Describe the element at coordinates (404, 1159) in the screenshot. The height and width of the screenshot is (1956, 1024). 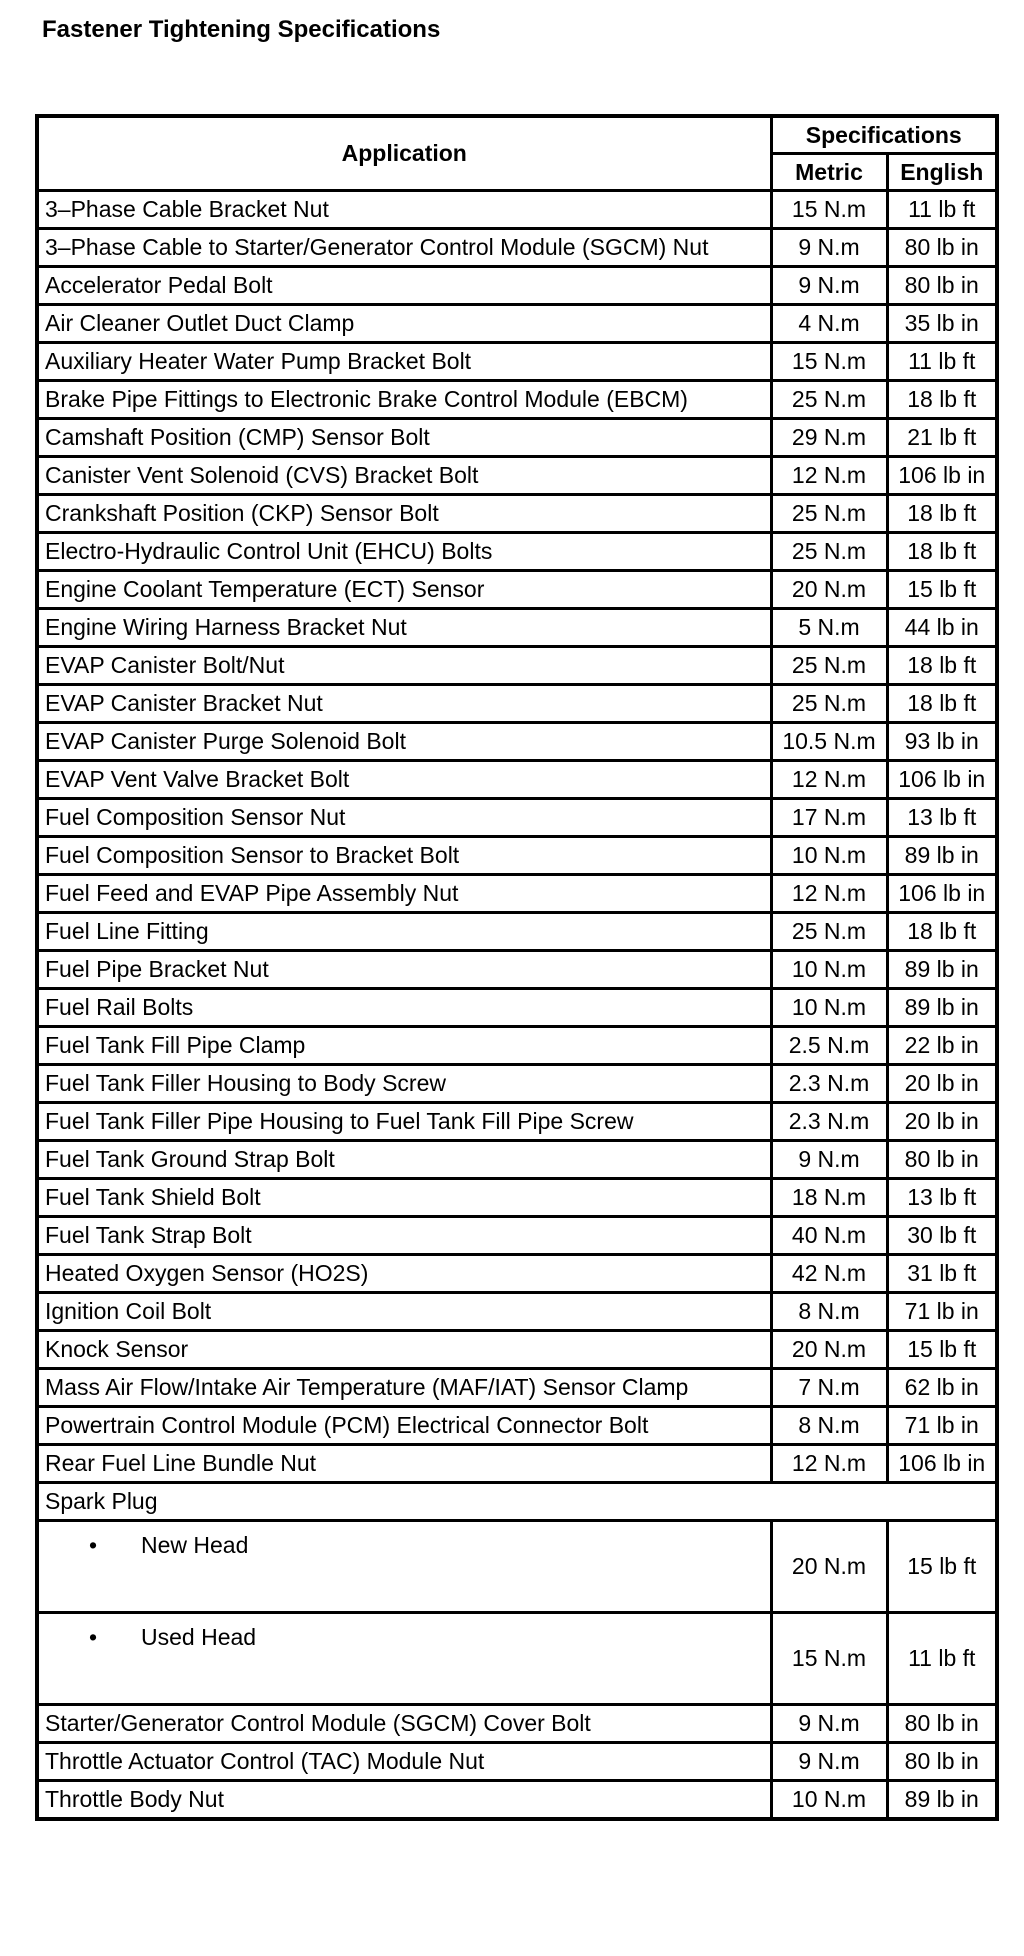
I see `application-cell: Fuel Tank Ground Strap Bolt` at that location.